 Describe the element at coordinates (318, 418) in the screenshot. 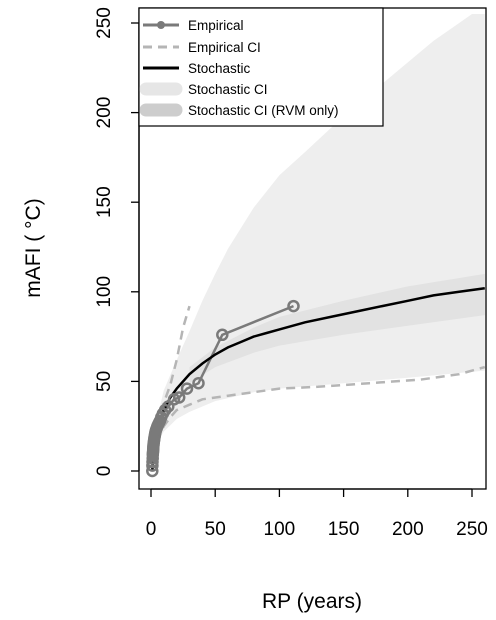

I see `empirical-ci-lower-line` at that location.